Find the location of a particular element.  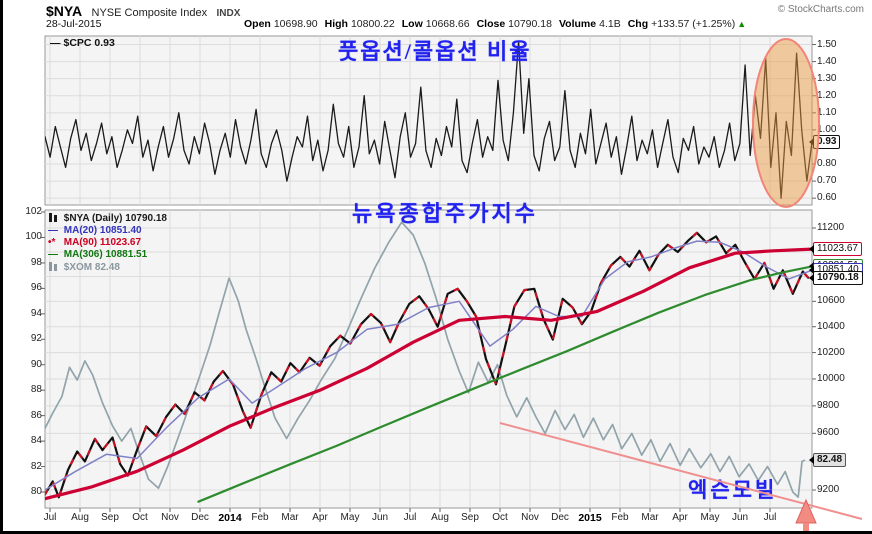

cpc-y-tick-label: 1.00 is located at coordinates (827, 129).